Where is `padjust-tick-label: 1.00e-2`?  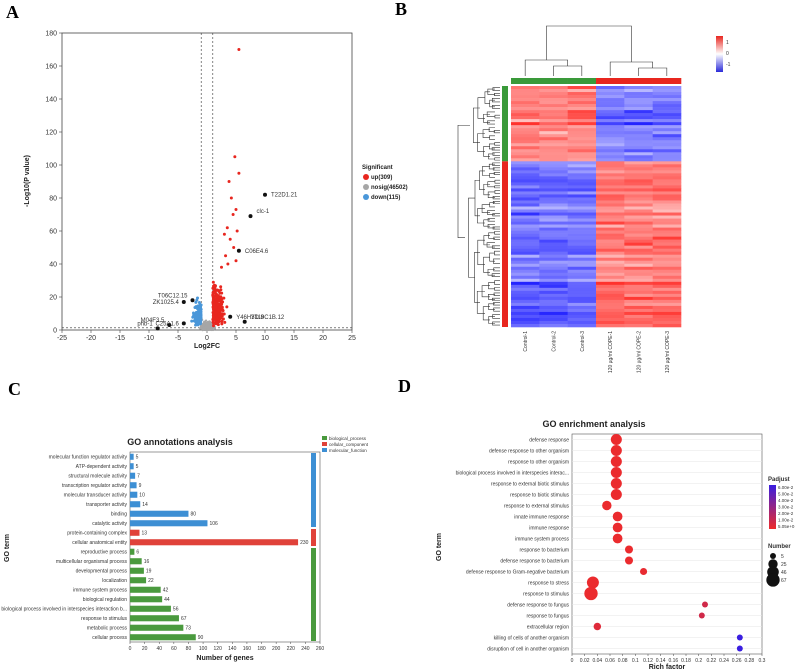 padjust-tick-label: 1.00e-2 is located at coordinates (786, 520).